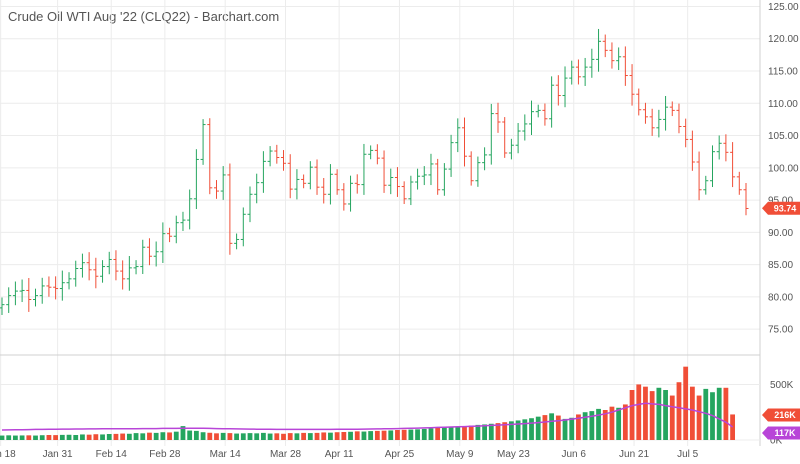 This screenshot has height=464, width=800. What do you see at coordinates (776, 441) in the screenshot?
I see `volume-tick-label: 0K` at bounding box center [776, 441].